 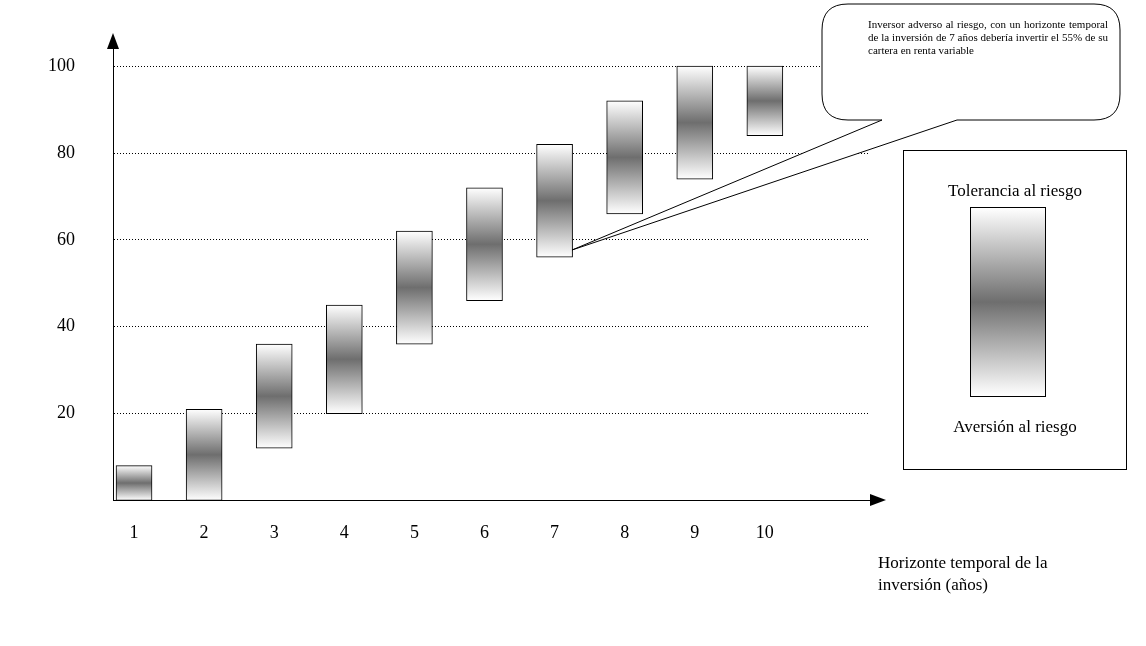 I want to click on x-tick-label: 10, so click(x=764, y=531).